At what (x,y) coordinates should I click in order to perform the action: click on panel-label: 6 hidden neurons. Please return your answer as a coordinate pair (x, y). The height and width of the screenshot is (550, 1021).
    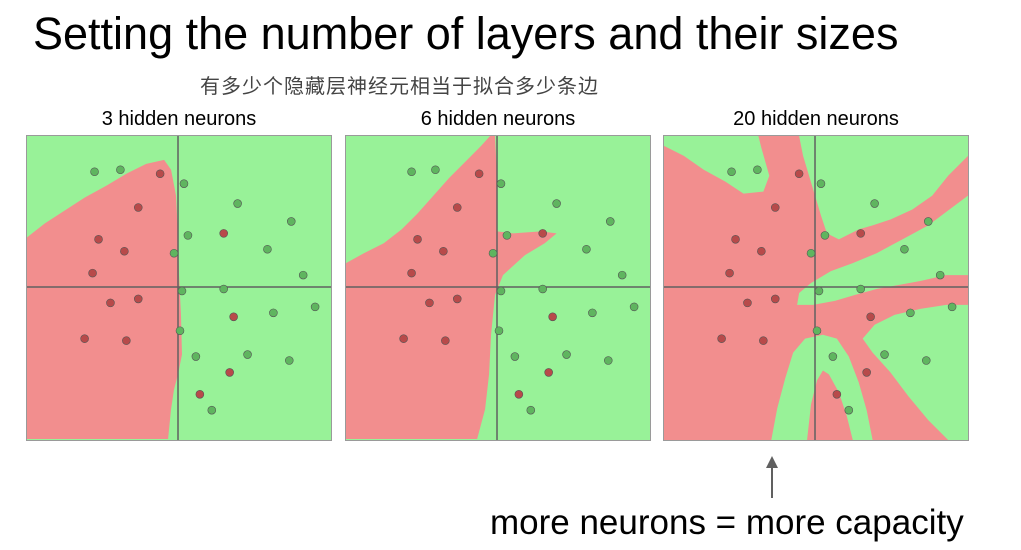
    Looking at the image, I should click on (498, 119).